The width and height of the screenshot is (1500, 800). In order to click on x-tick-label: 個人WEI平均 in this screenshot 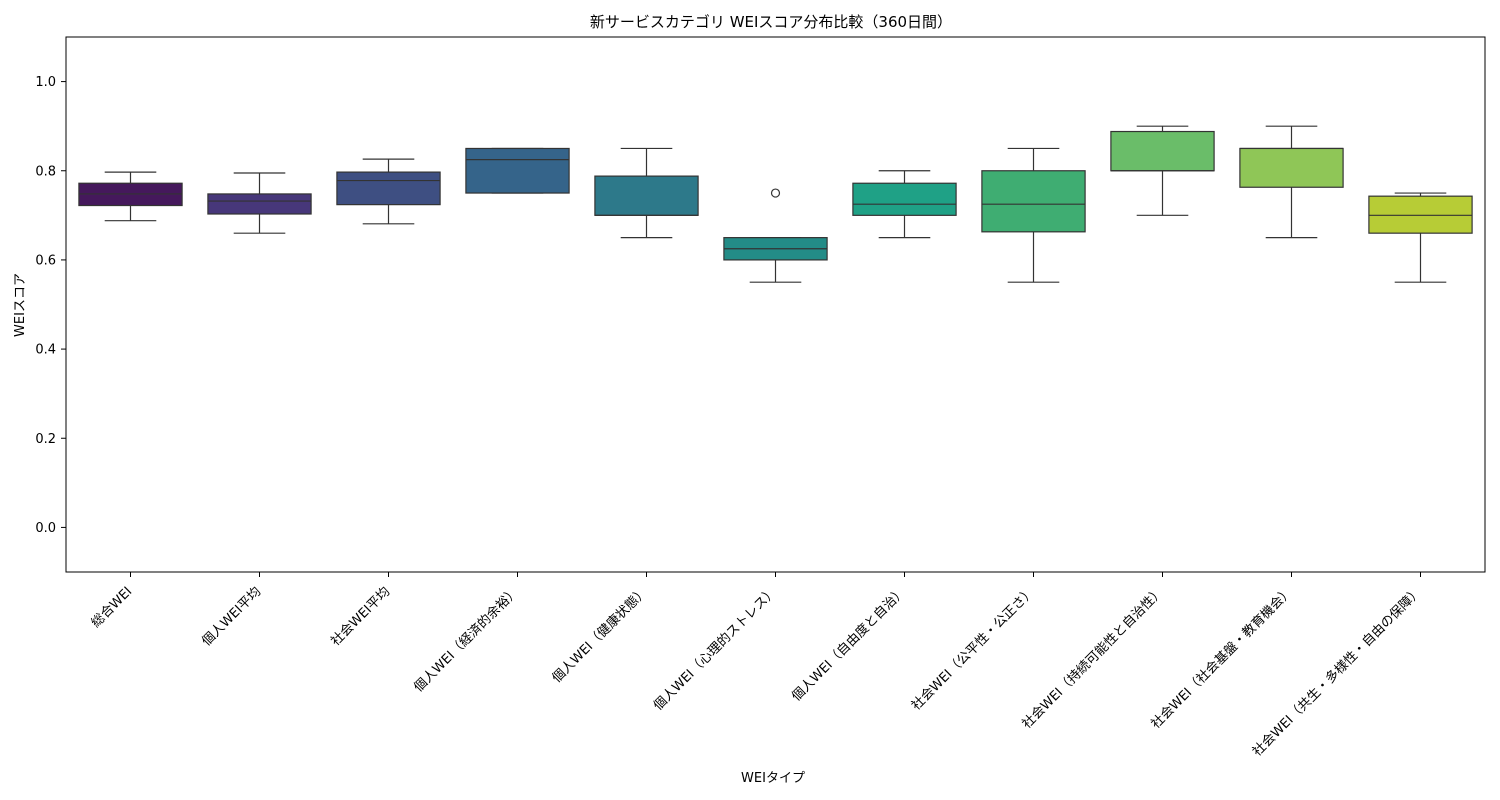, I will do `click(231, 616)`.